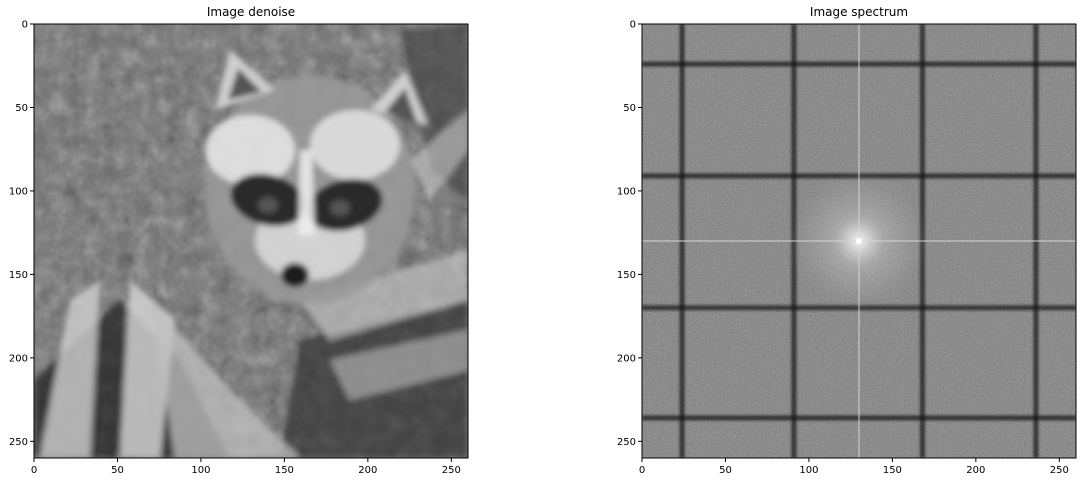  I want to click on spectrum-ytick-label: 200, so click(626, 358).